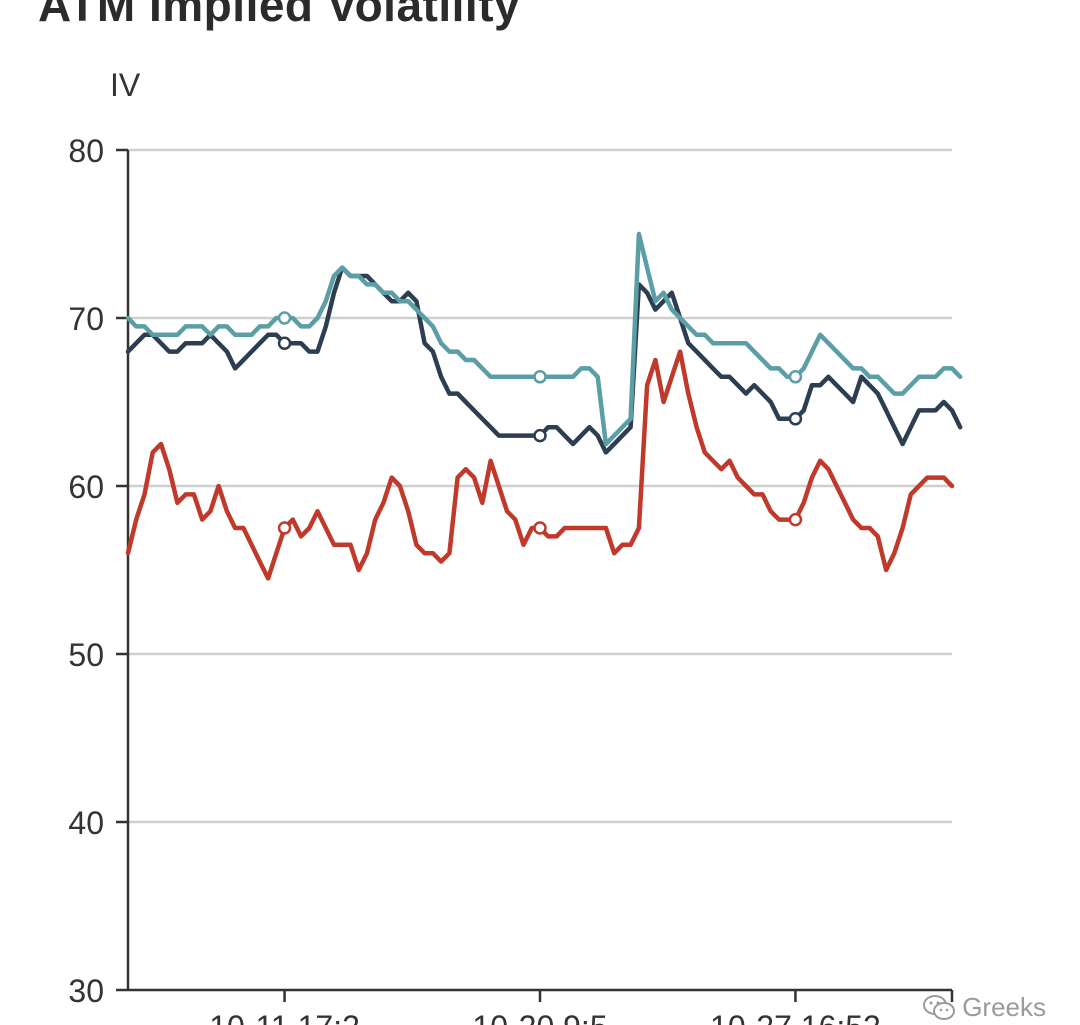 This screenshot has height=1025, width=1080. What do you see at coordinates (795, 1017) in the screenshot?
I see `x-tick-label: 10-27 16:52` at bounding box center [795, 1017].